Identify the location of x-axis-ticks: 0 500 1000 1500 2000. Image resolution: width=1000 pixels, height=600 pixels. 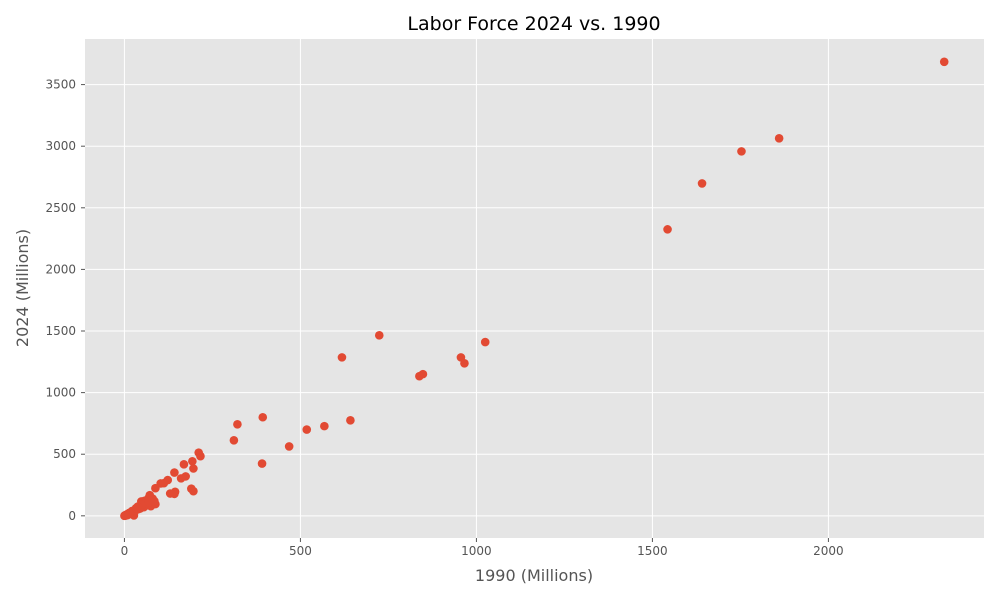
(482, 548).